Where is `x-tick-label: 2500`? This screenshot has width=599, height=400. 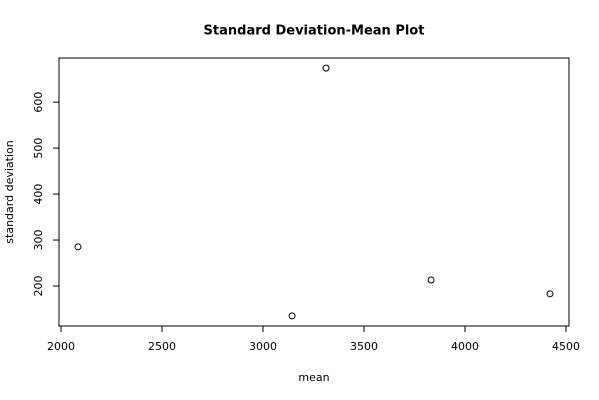
x-tick-label: 2500 is located at coordinates (162, 346).